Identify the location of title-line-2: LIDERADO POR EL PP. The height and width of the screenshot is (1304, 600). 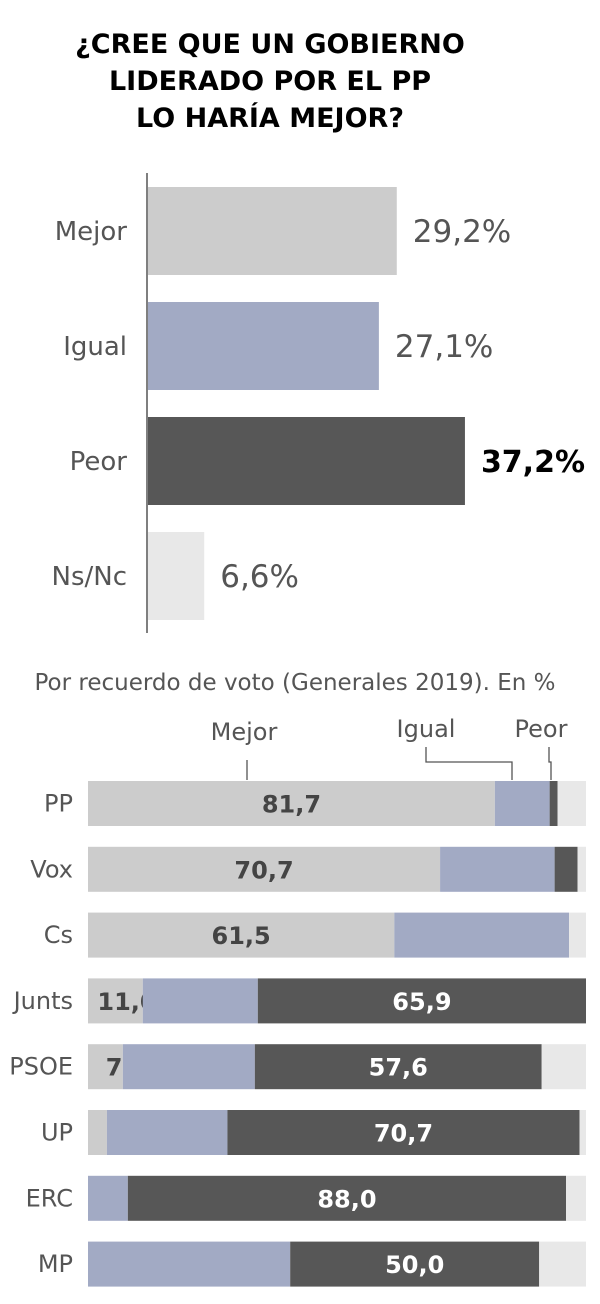
(270, 81).